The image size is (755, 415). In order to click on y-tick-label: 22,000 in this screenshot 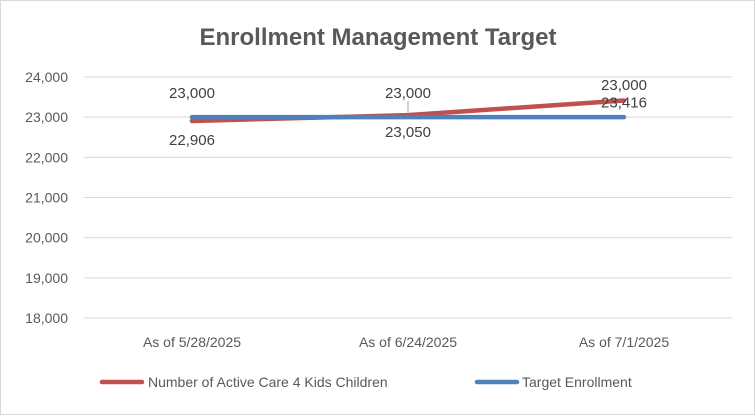, I will do `click(46, 157)`.